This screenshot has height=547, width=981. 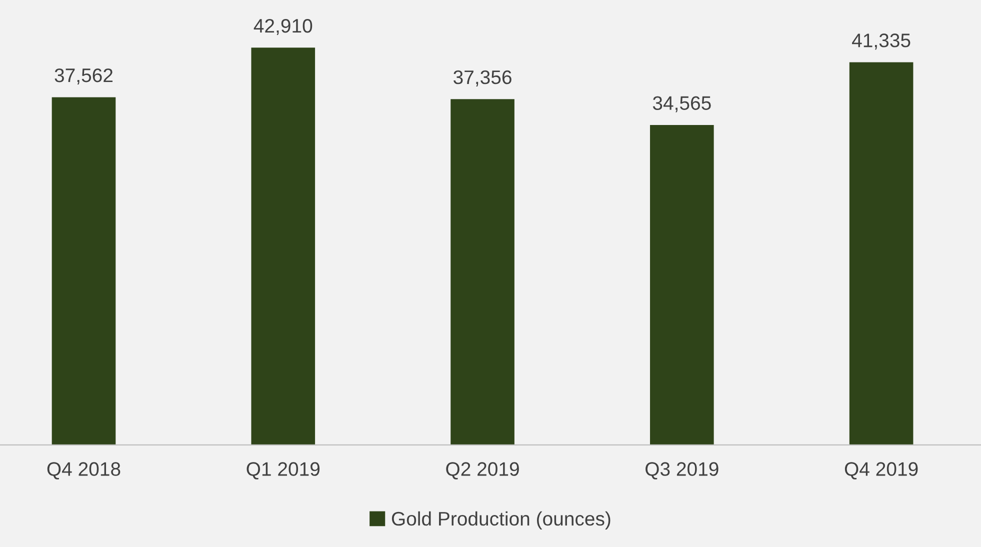 What do you see at coordinates (83, 76) in the screenshot?
I see `data-label: 37,562` at bounding box center [83, 76].